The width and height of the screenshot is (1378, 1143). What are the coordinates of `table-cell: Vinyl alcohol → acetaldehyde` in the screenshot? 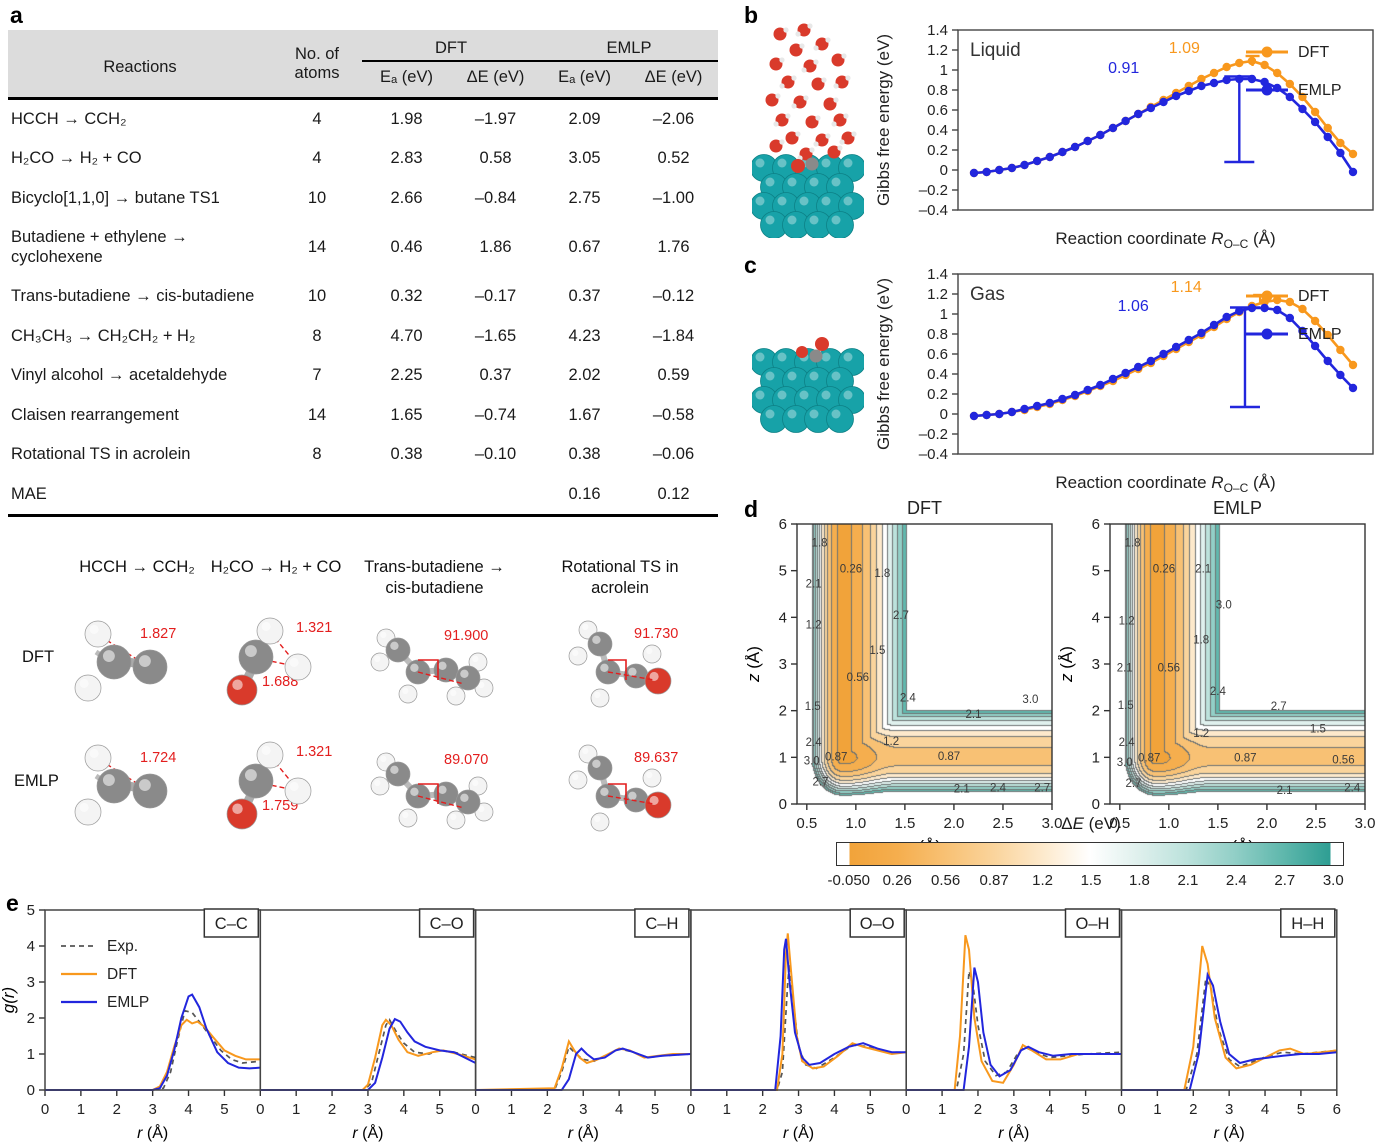 It's located at (119, 375).